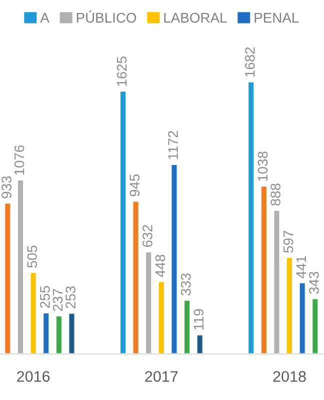 The image size is (324, 400). Describe the element at coordinates (195, 17) in the screenshot. I see `legend-label: LABORAL` at that location.